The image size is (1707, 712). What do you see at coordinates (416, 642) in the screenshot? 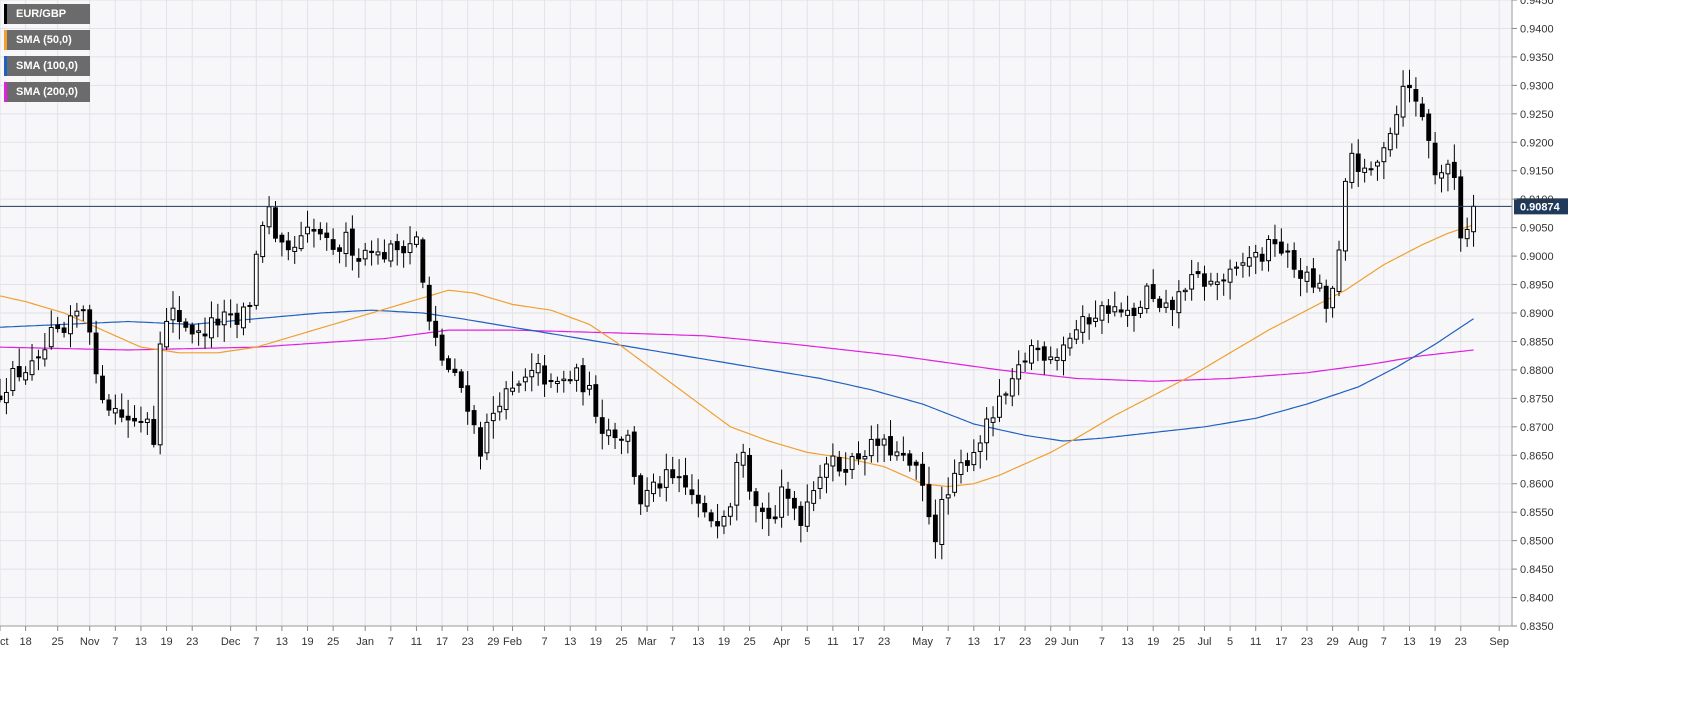
I see `x-tick-label: 11` at bounding box center [416, 642].